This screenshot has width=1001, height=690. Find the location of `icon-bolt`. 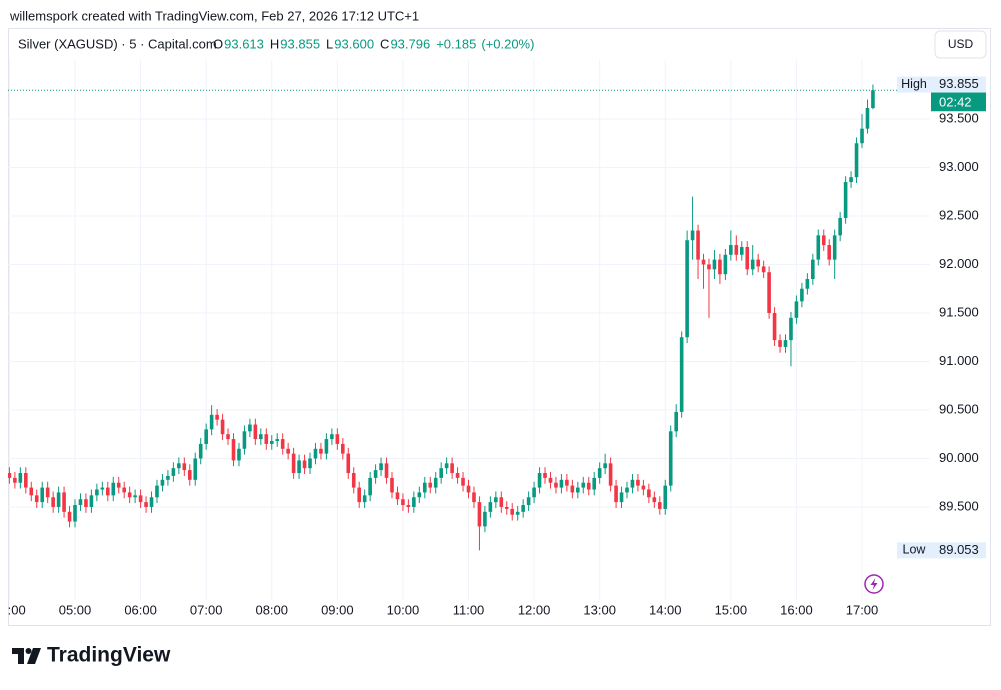

icon-bolt is located at coordinates (874, 584).